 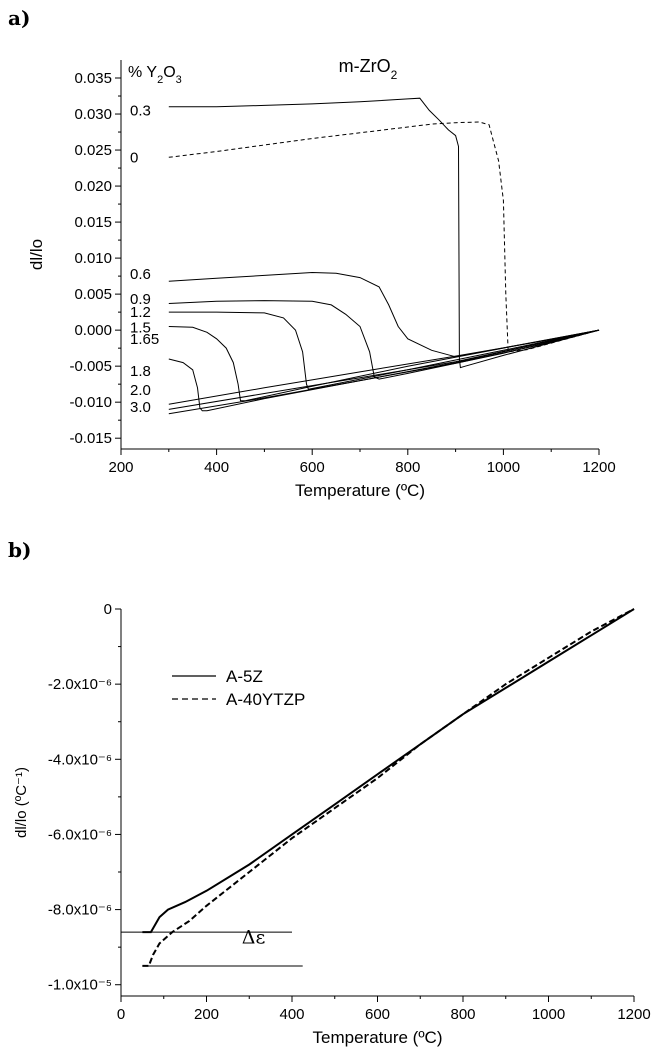 What do you see at coordinates (80, 684) in the screenshot?
I see `y-tick-label: -2.0x10⁻⁶` at bounding box center [80, 684].